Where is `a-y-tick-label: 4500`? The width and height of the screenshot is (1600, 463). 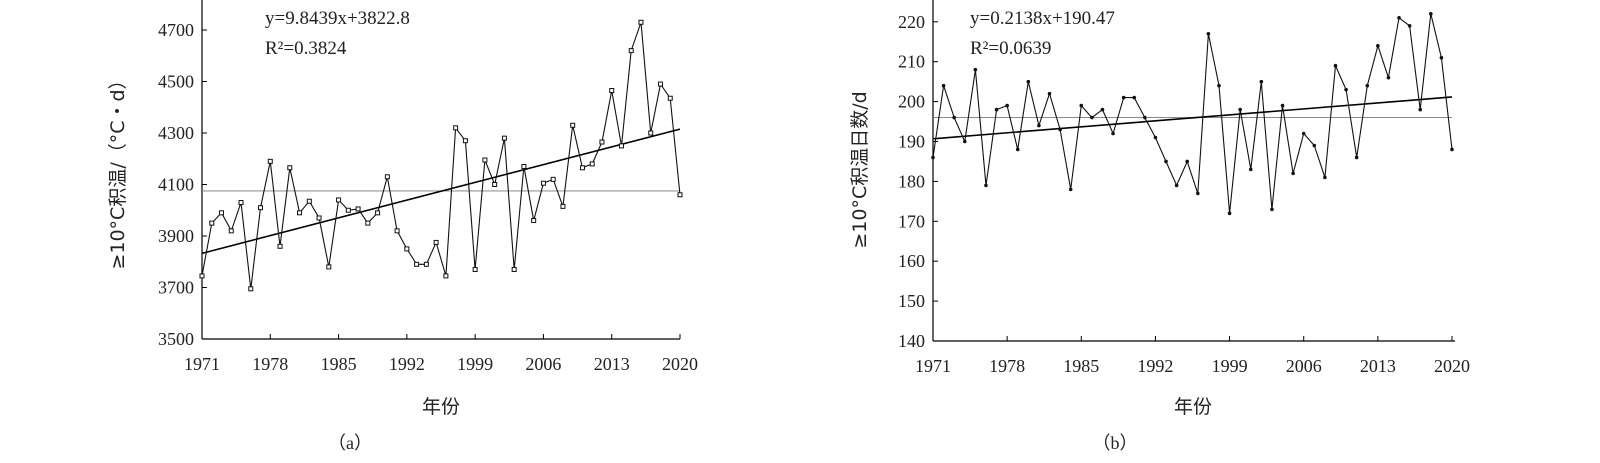 a-y-tick-label: 4500 is located at coordinates (176, 82).